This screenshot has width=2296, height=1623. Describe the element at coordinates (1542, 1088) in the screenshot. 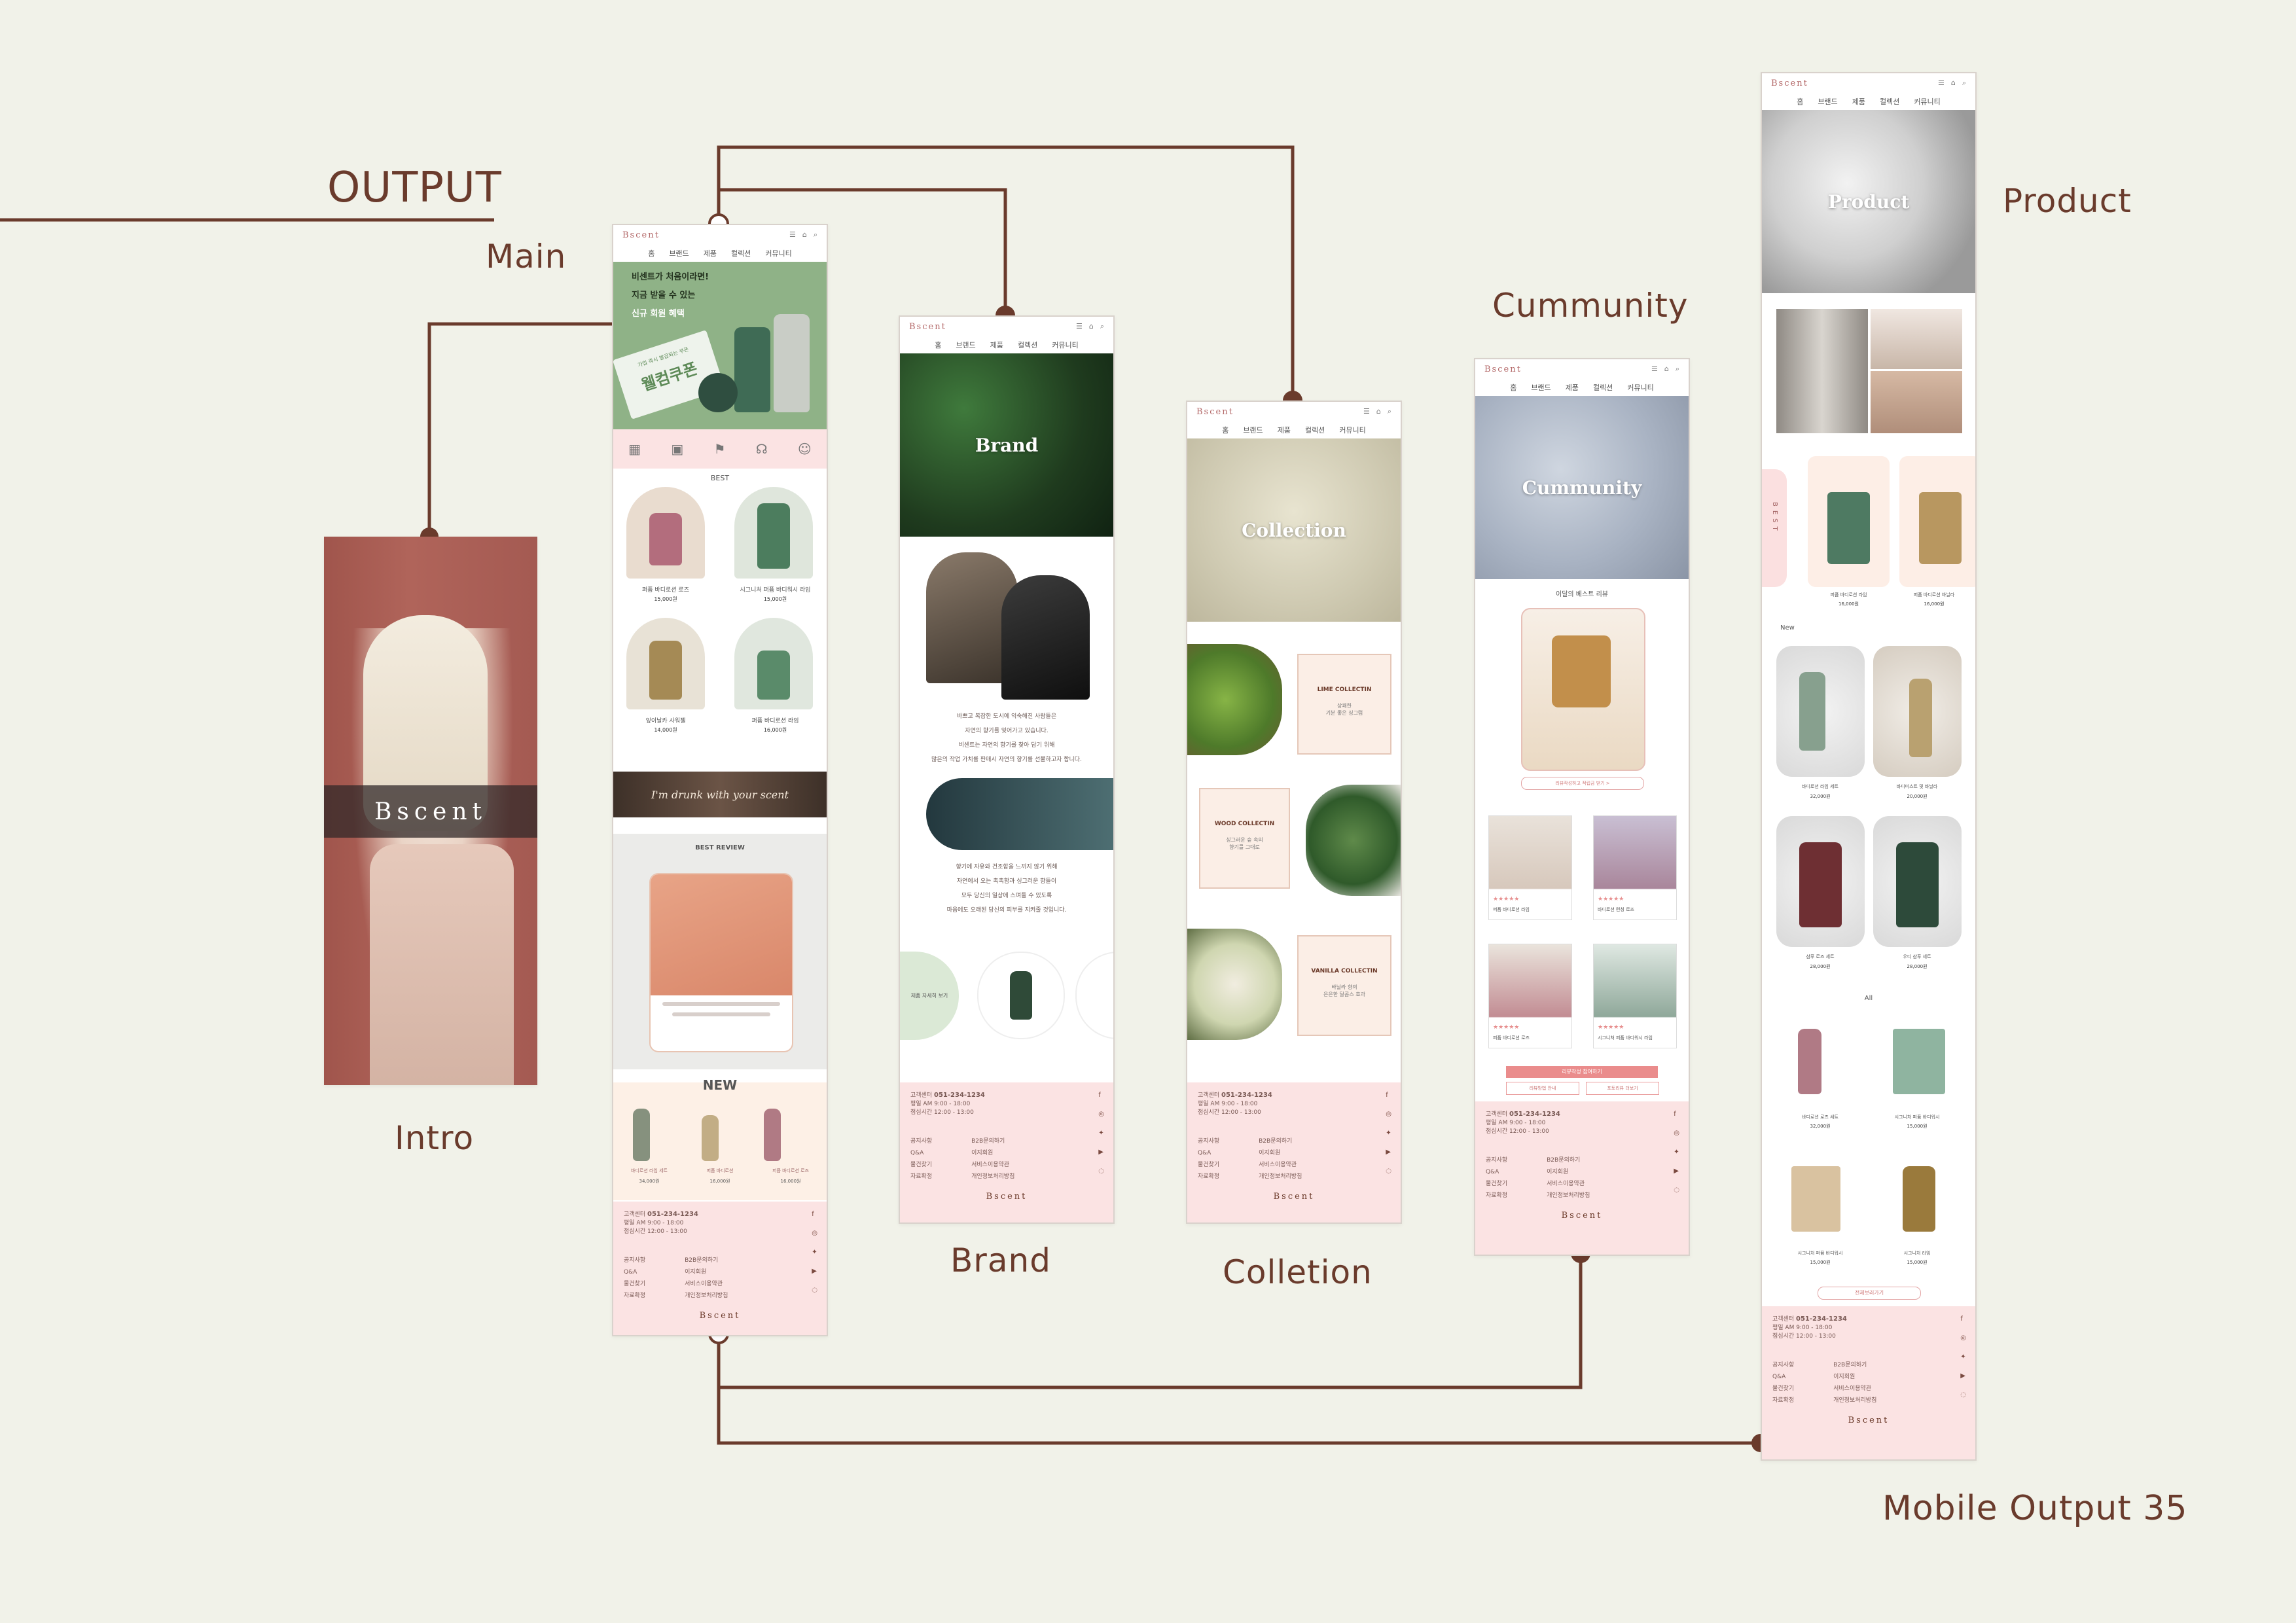

I see `guide-button: 리뷰방법 안내` at that location.